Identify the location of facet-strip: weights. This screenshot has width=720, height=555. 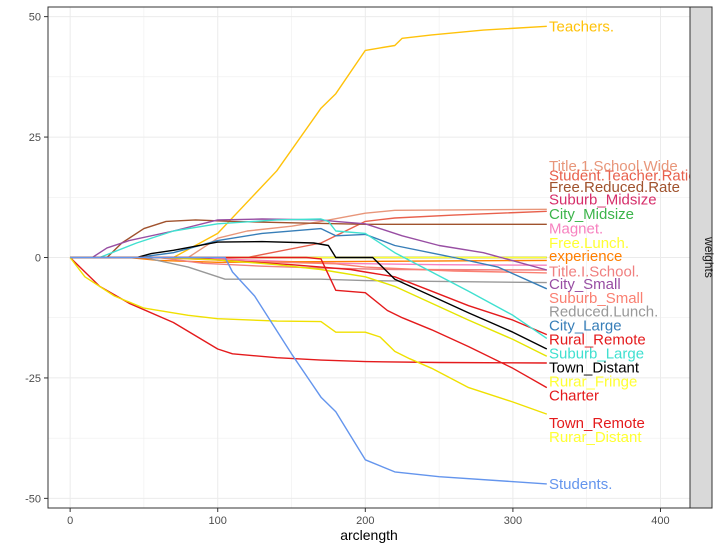
(702, 257).